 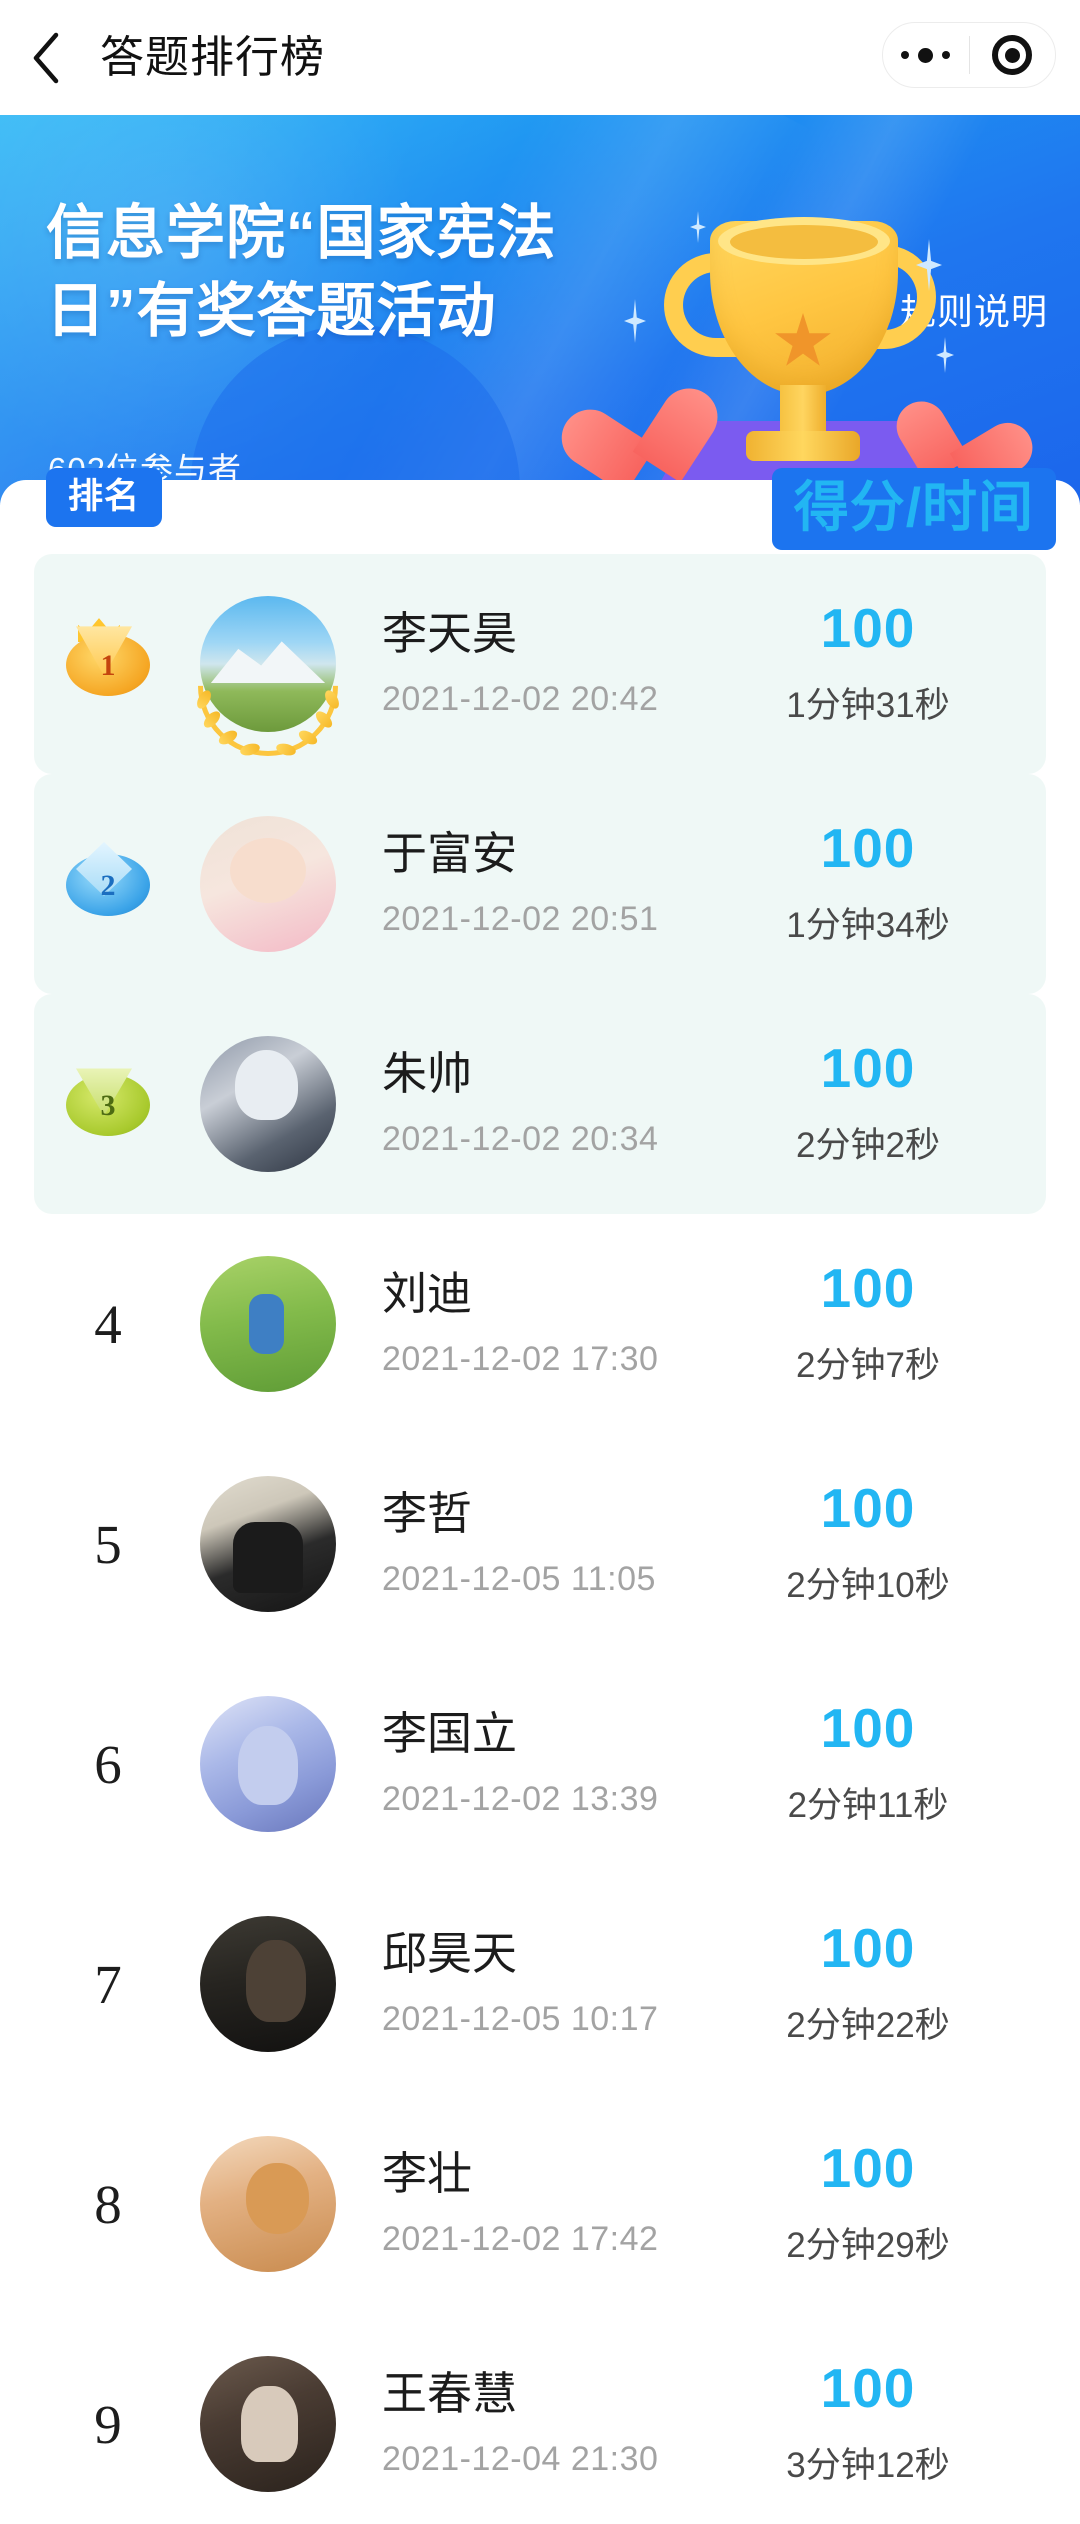 I want to click on table-row: 5 李哲 2021-12-05 11:05 100 2分钟10秒, so click(x=540, y=1544).